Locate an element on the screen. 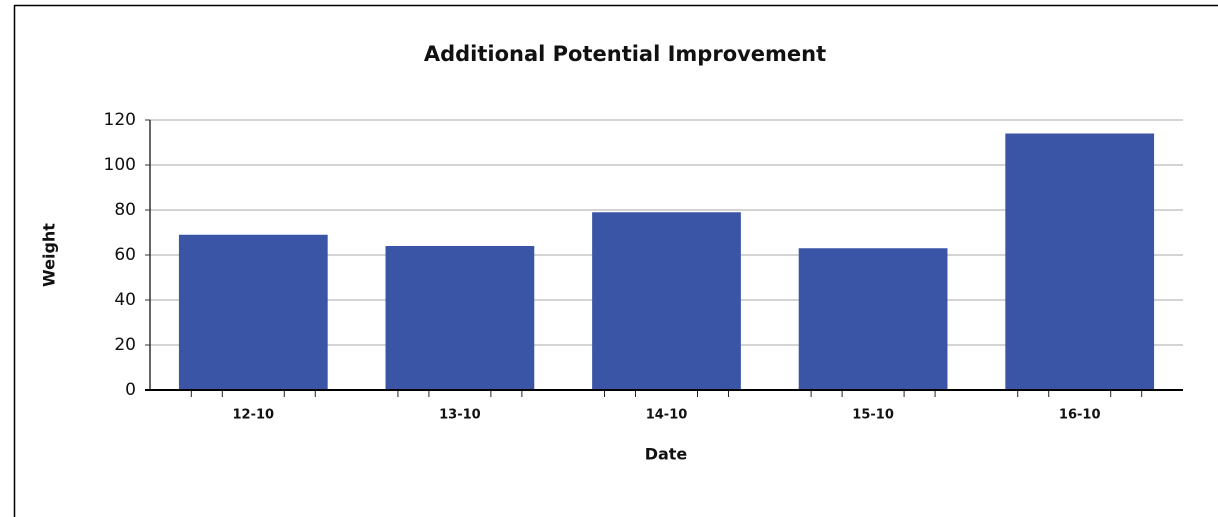 The height and width of the screenshot is (517, 1218). x-tick-label: 15-10 is located at coordinates (873, 415).